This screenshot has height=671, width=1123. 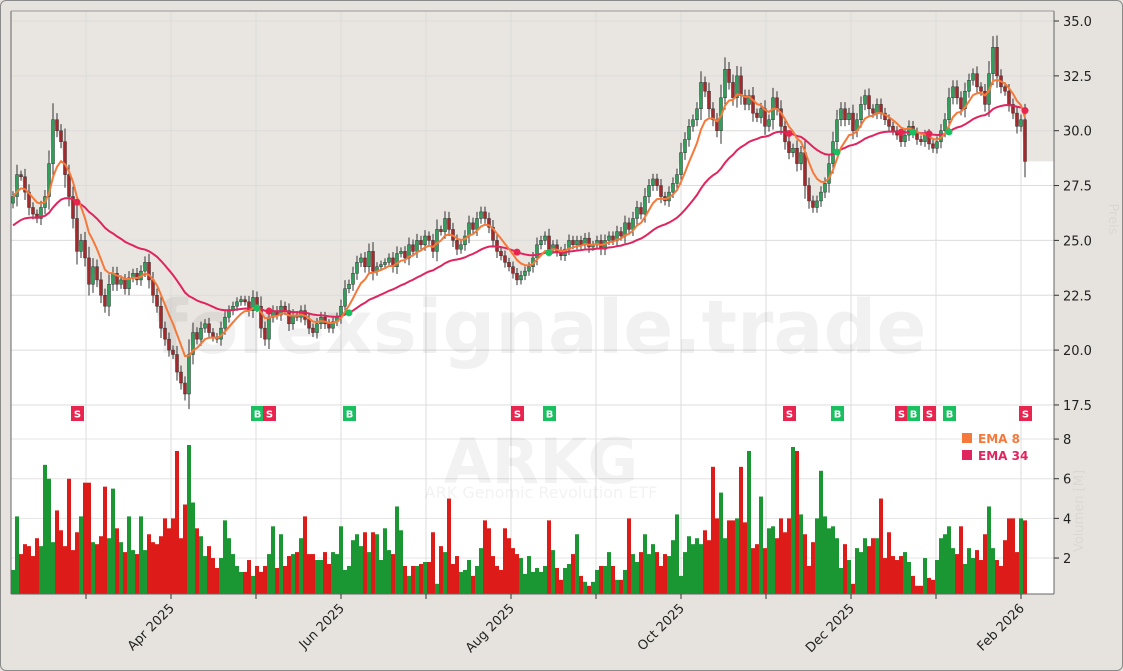 I want to click on signal-label: B, so click(x=838, y=415).